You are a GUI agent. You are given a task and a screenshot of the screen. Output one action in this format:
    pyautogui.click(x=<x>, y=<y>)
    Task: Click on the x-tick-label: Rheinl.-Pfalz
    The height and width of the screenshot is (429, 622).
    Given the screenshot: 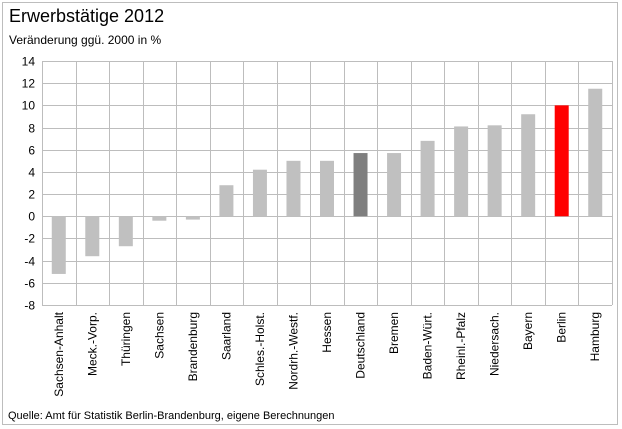 What is the action you would take?
    pyautogui.click(x=461, y=346)
    